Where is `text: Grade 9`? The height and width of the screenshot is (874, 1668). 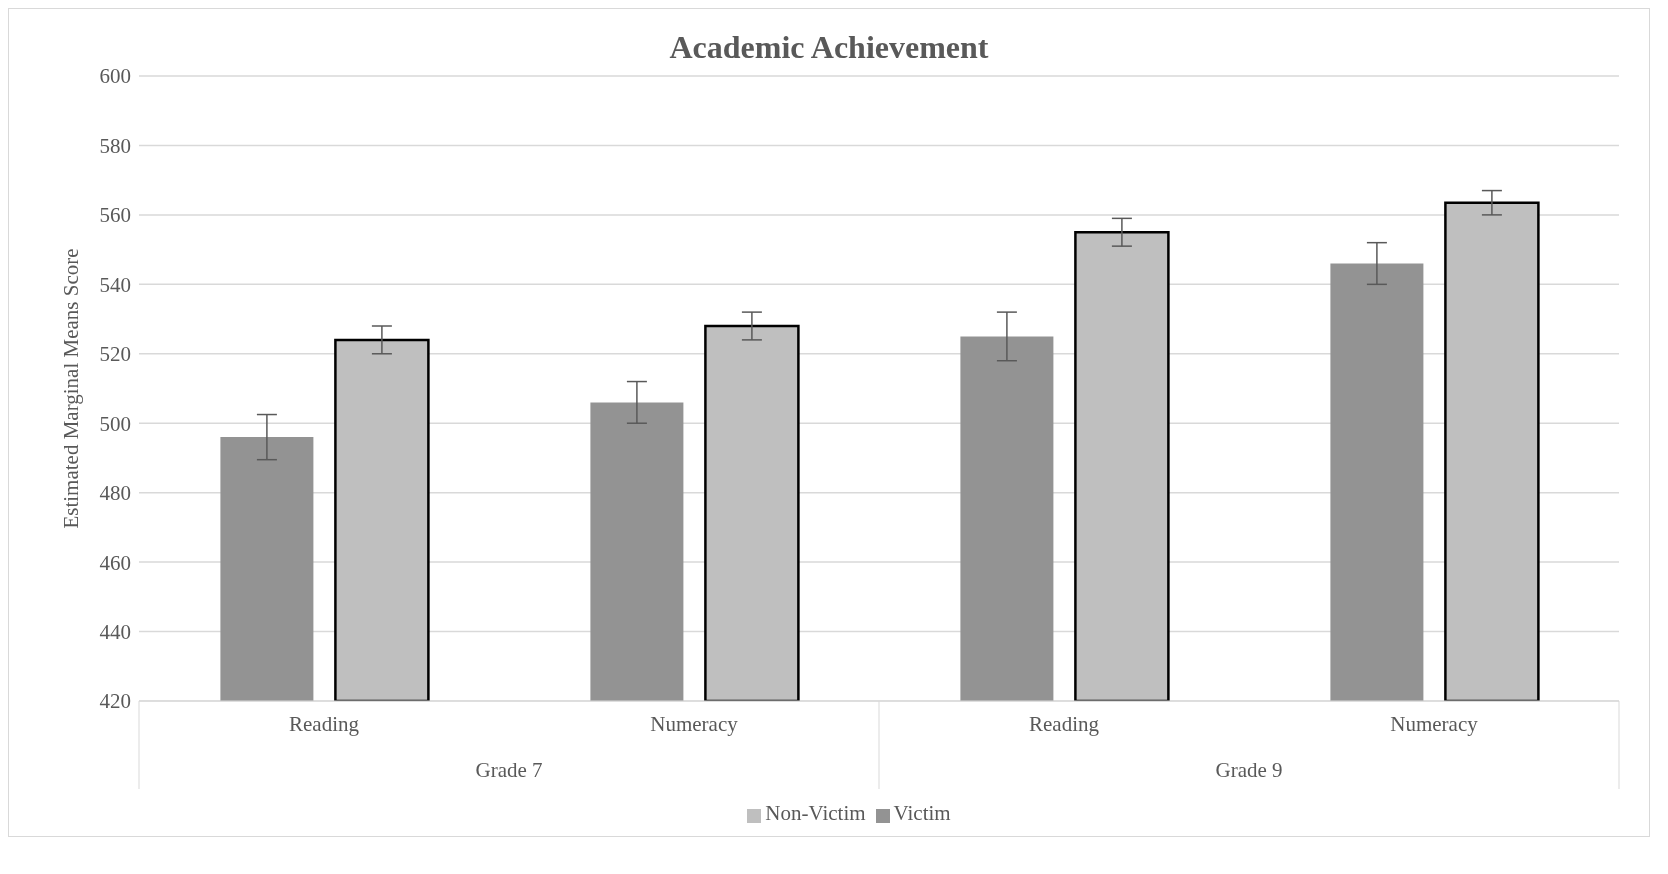 text: Grade 9 is located at coordinates (1249, 770).